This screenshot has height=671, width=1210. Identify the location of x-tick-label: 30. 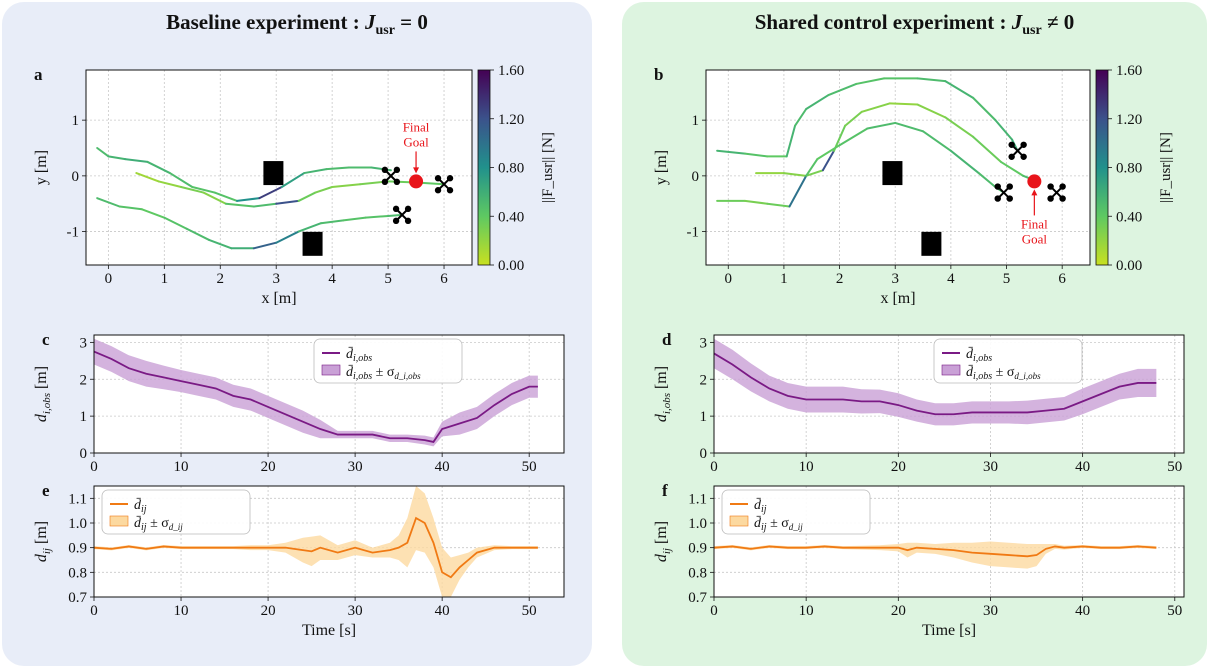
(355, 611).